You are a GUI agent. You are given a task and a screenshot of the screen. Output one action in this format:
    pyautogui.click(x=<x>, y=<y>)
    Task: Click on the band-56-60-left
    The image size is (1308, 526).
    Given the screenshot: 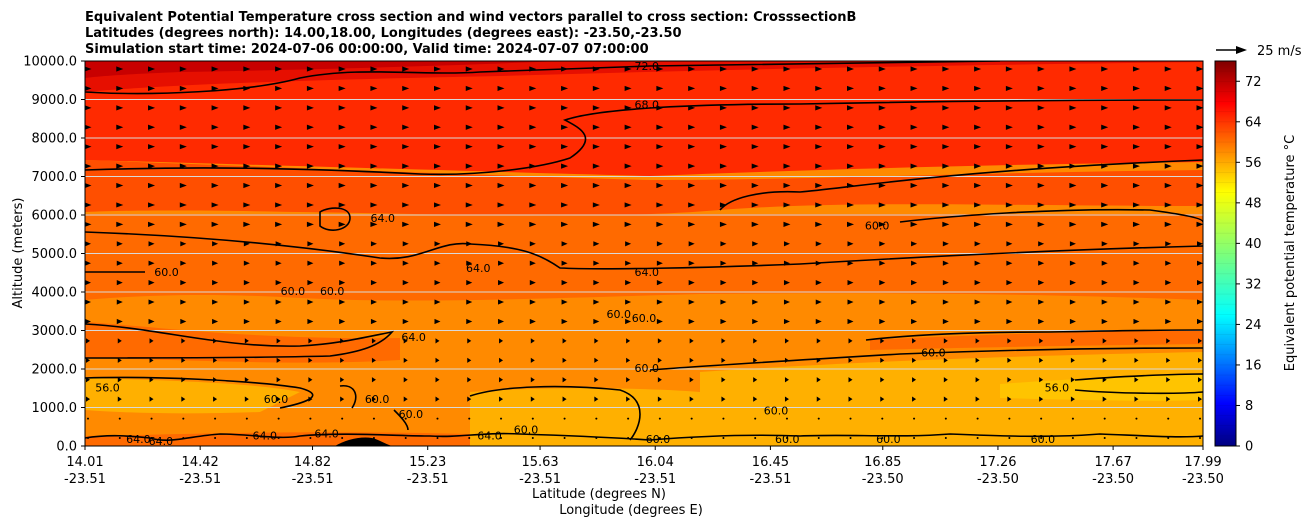 What is the action you would take?
    pyautogui.click(x=192, y=396)
    